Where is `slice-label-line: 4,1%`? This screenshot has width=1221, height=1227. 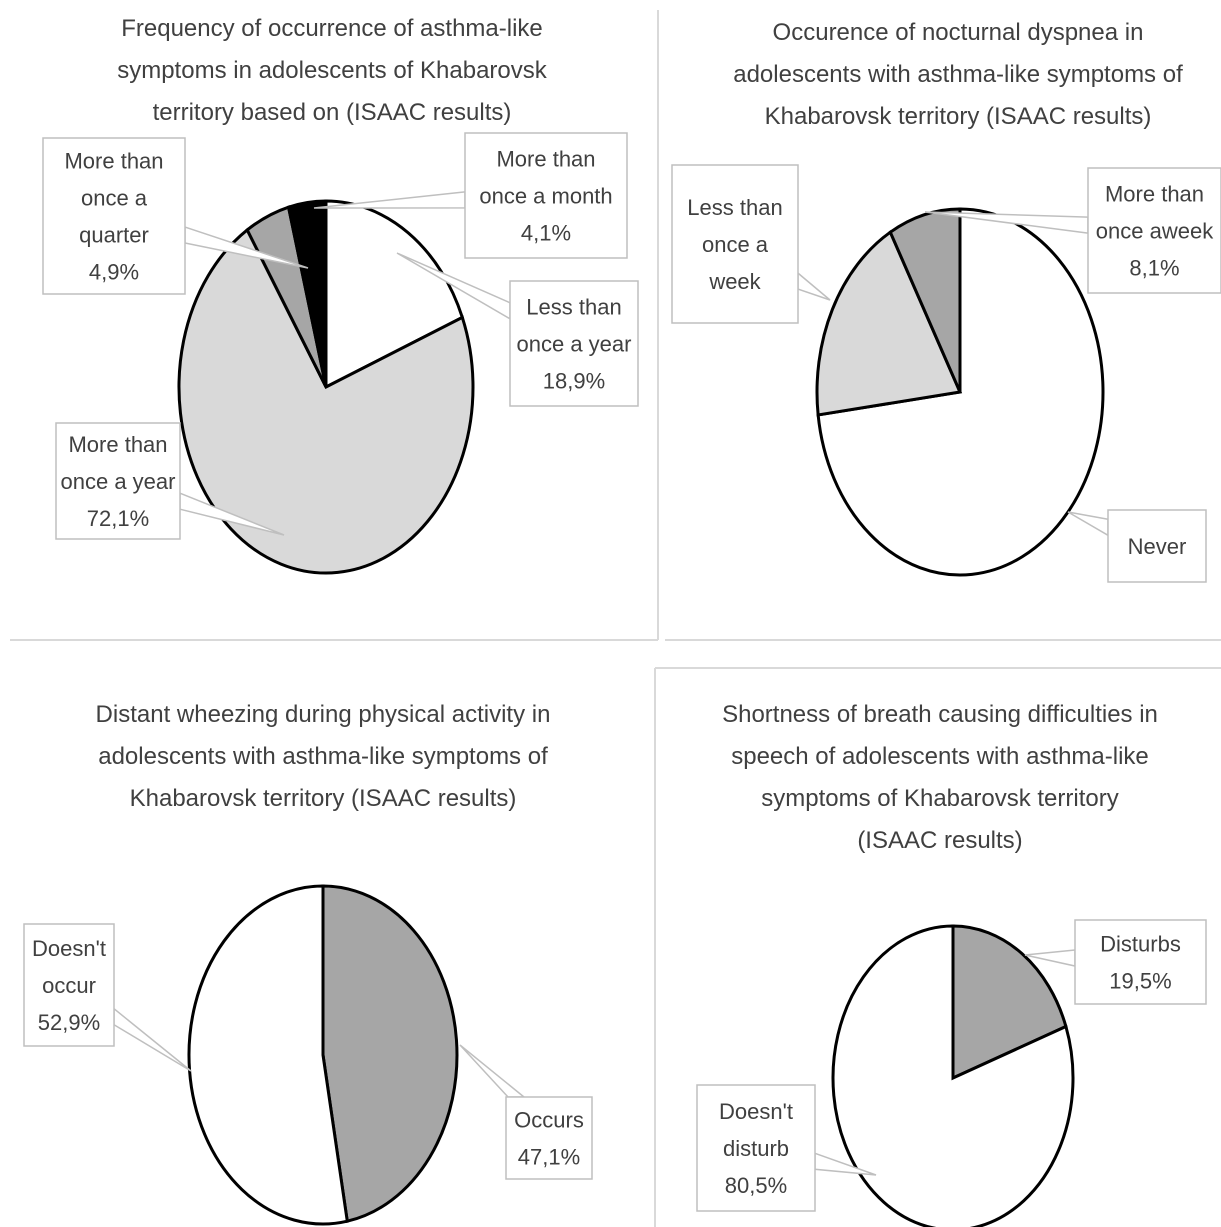 slice-label-line: 4,1% is located at coordinates (546, 233).